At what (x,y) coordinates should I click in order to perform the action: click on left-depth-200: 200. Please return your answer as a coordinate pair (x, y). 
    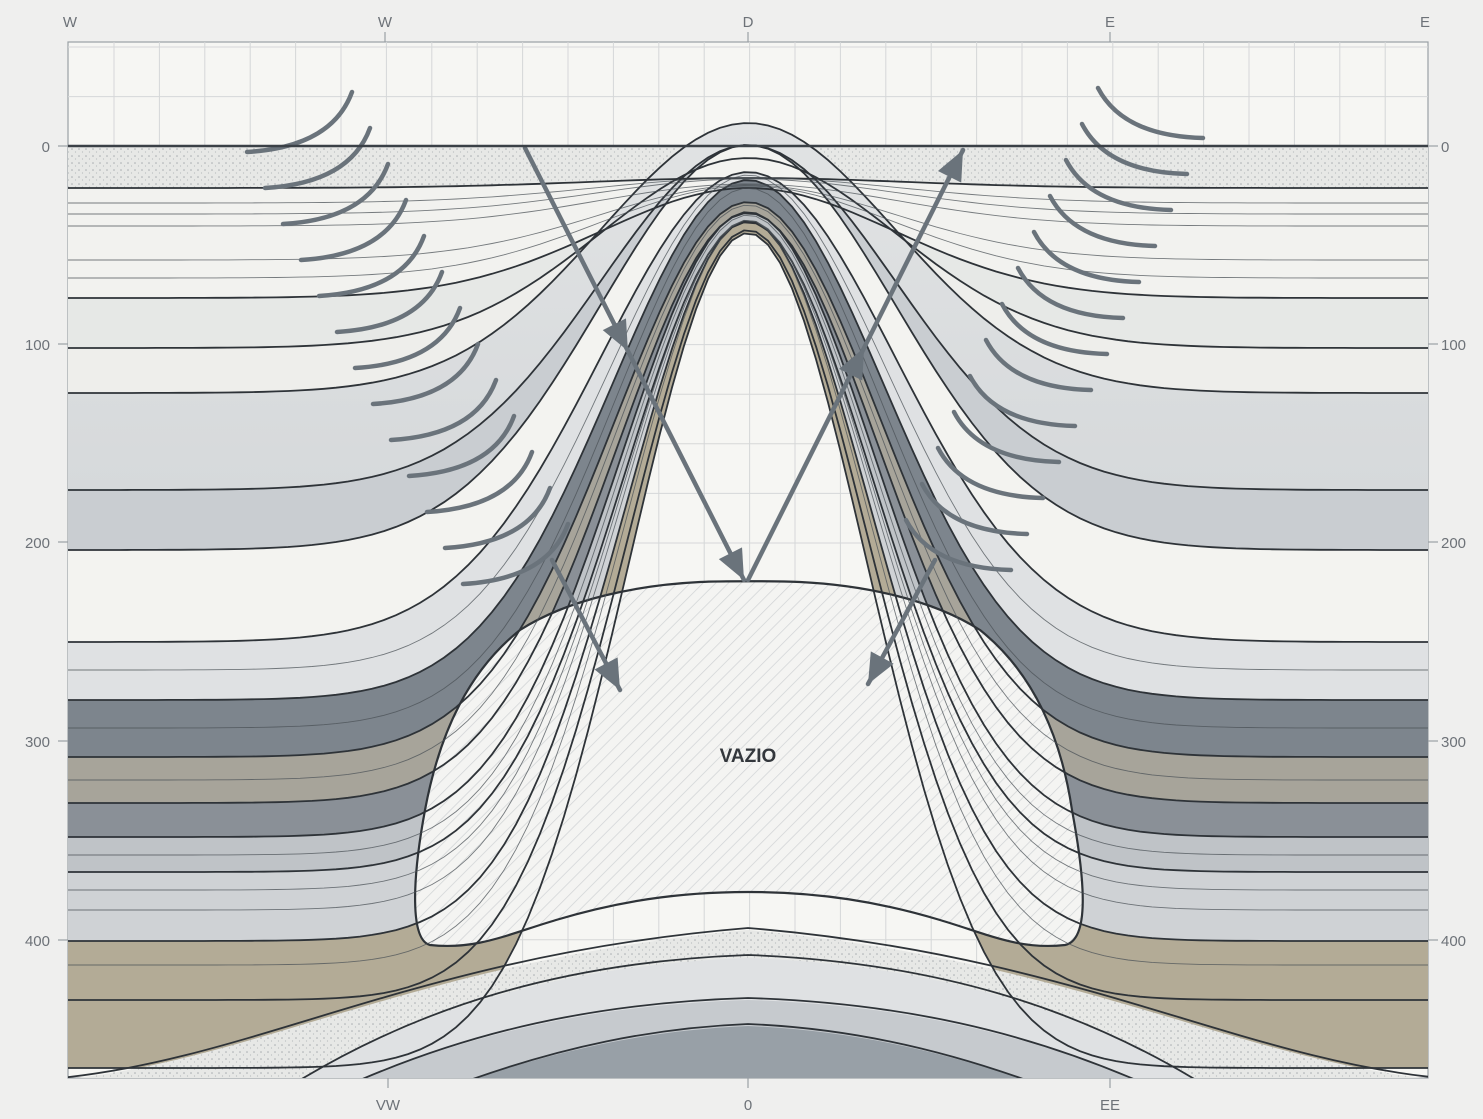
    Looking at the image, I should click on (37, 543).